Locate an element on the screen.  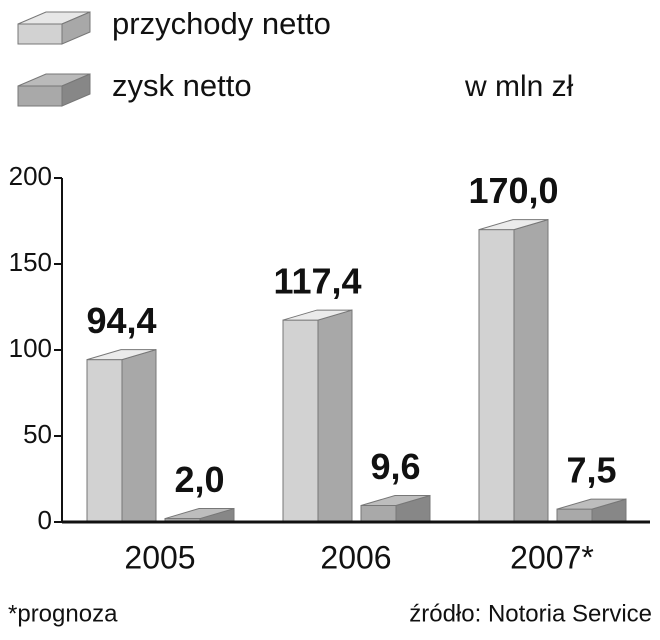
value-label: 2,0 is located at coordinates (199, 479).